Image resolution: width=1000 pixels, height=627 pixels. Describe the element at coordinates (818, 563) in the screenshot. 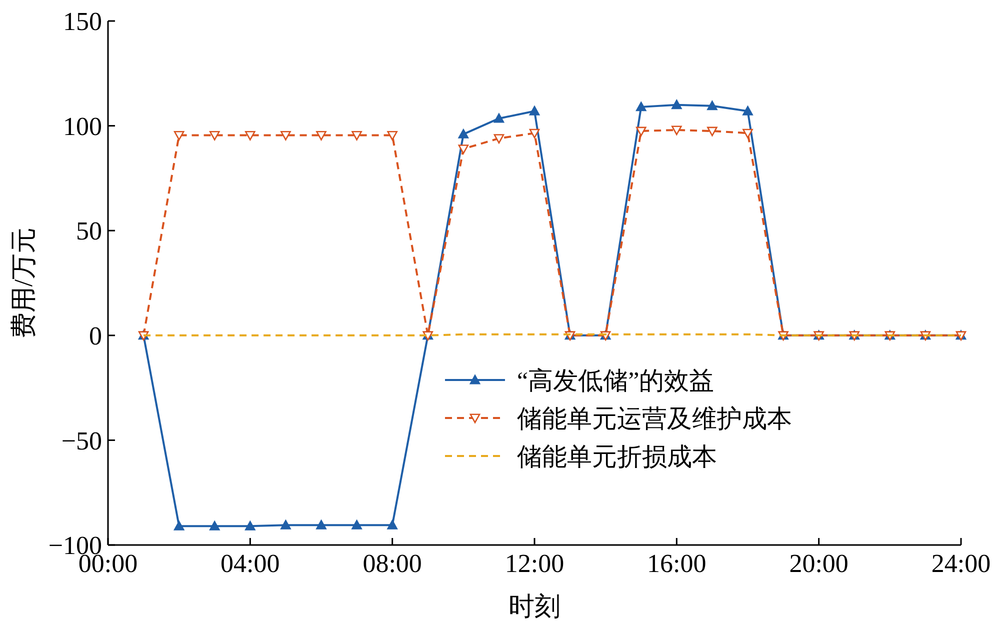

I see `x-tick-label: 20:00` at that location.